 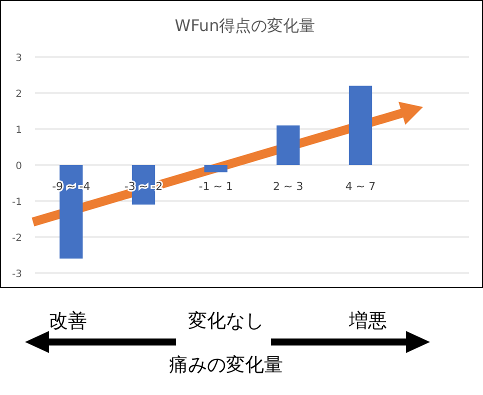 What do you see at coordinates (288, 186) in the screenshot?
I see `x-tick-label: 2 ~ 3` at bounding box center [288, 186].